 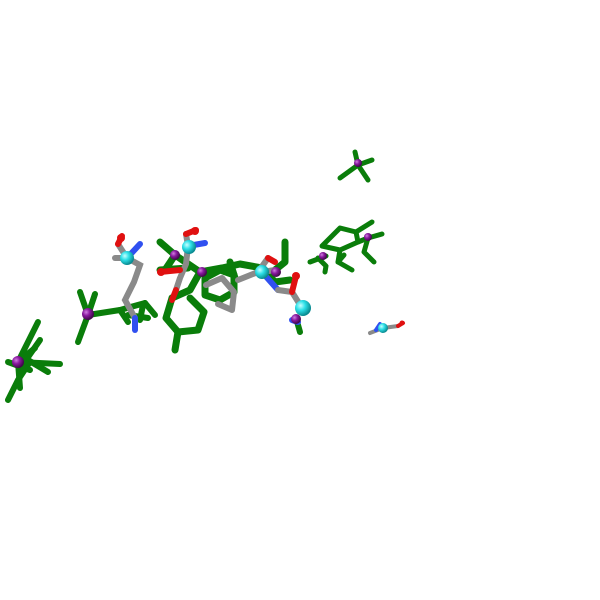 What do you see at coordinates (88, 314) in the screenshot?
I see `ca-atom-mid` at bounding box center [88, 314].